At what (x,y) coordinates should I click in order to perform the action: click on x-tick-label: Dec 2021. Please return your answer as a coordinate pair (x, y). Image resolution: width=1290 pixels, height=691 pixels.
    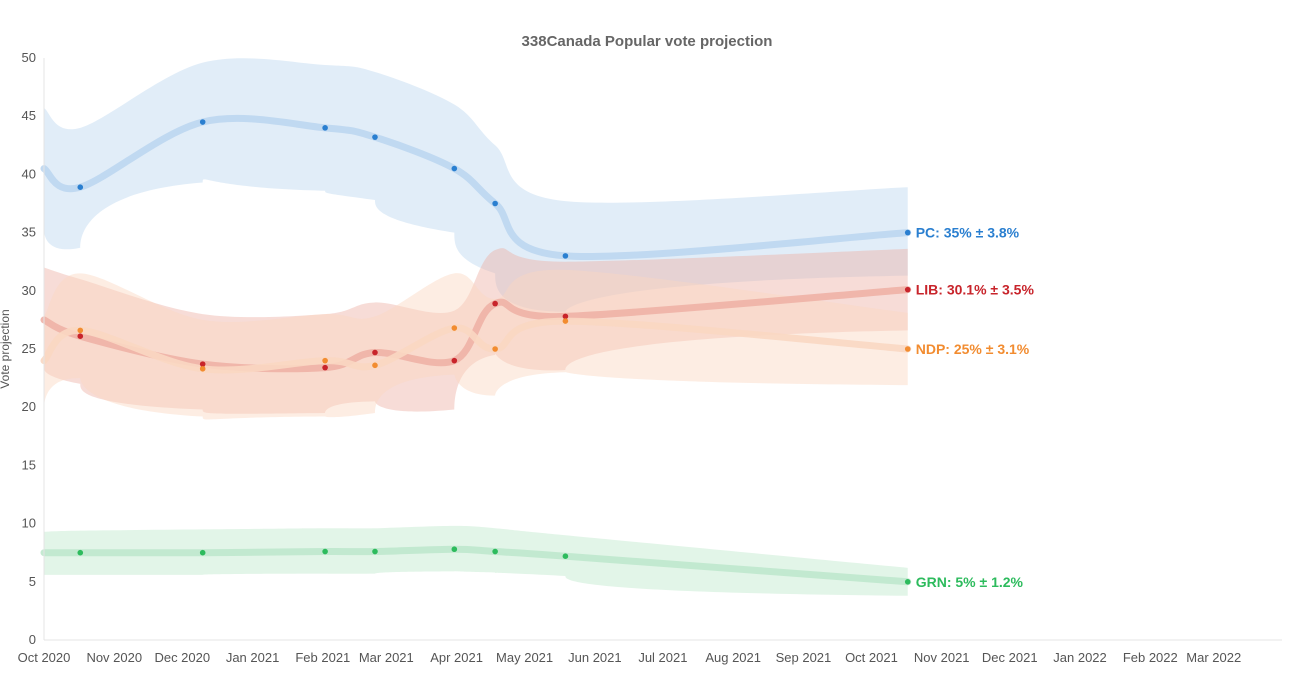
    Looking at the image, I should click on (1010, 657).